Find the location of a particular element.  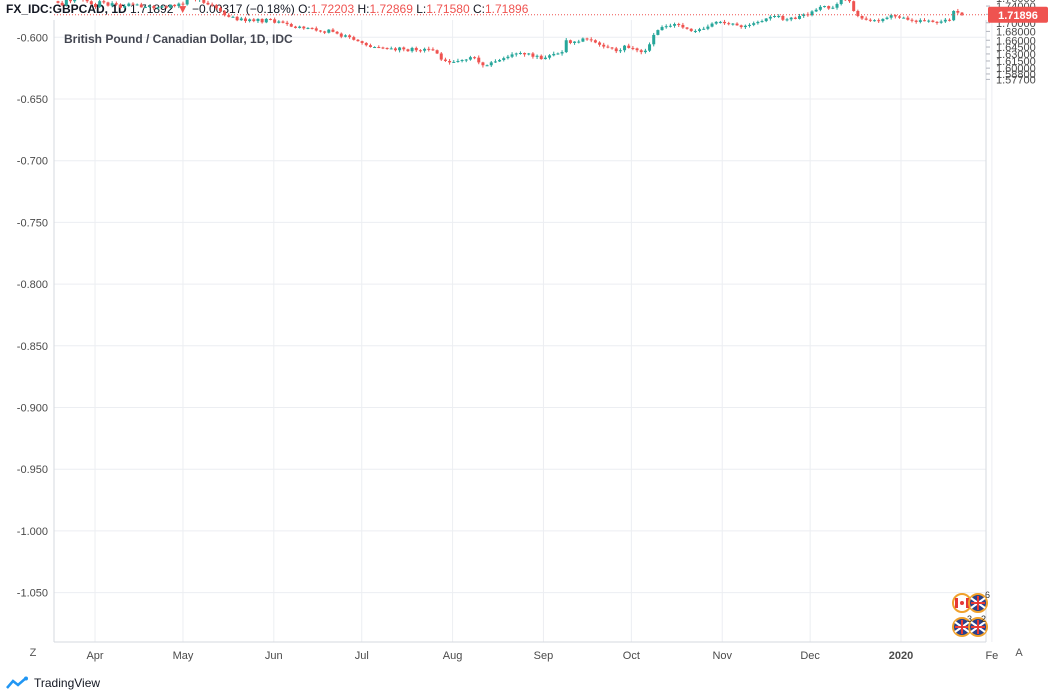

right-tick-label: 1.58800 is located at coordinates (1016, 75).